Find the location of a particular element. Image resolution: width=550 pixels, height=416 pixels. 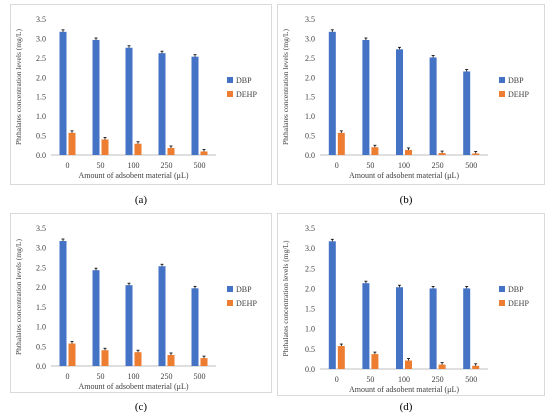

caption-c: (c) is located at coordinates (141, 407).